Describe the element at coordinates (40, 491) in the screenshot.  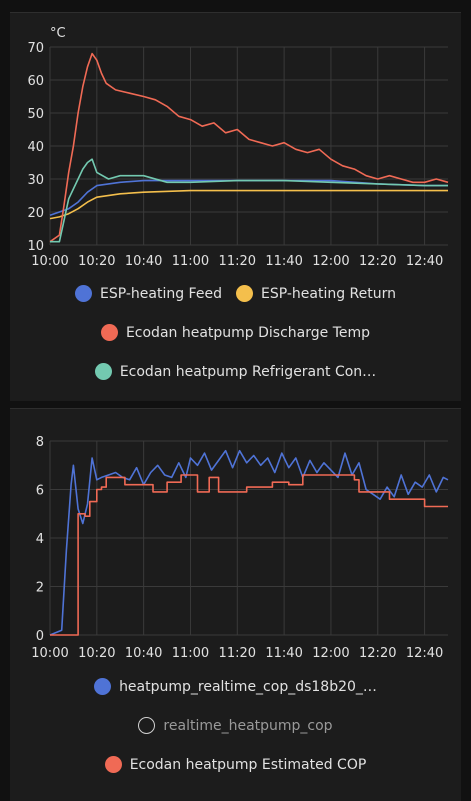
I see `y-tick-label: 6` at that location.